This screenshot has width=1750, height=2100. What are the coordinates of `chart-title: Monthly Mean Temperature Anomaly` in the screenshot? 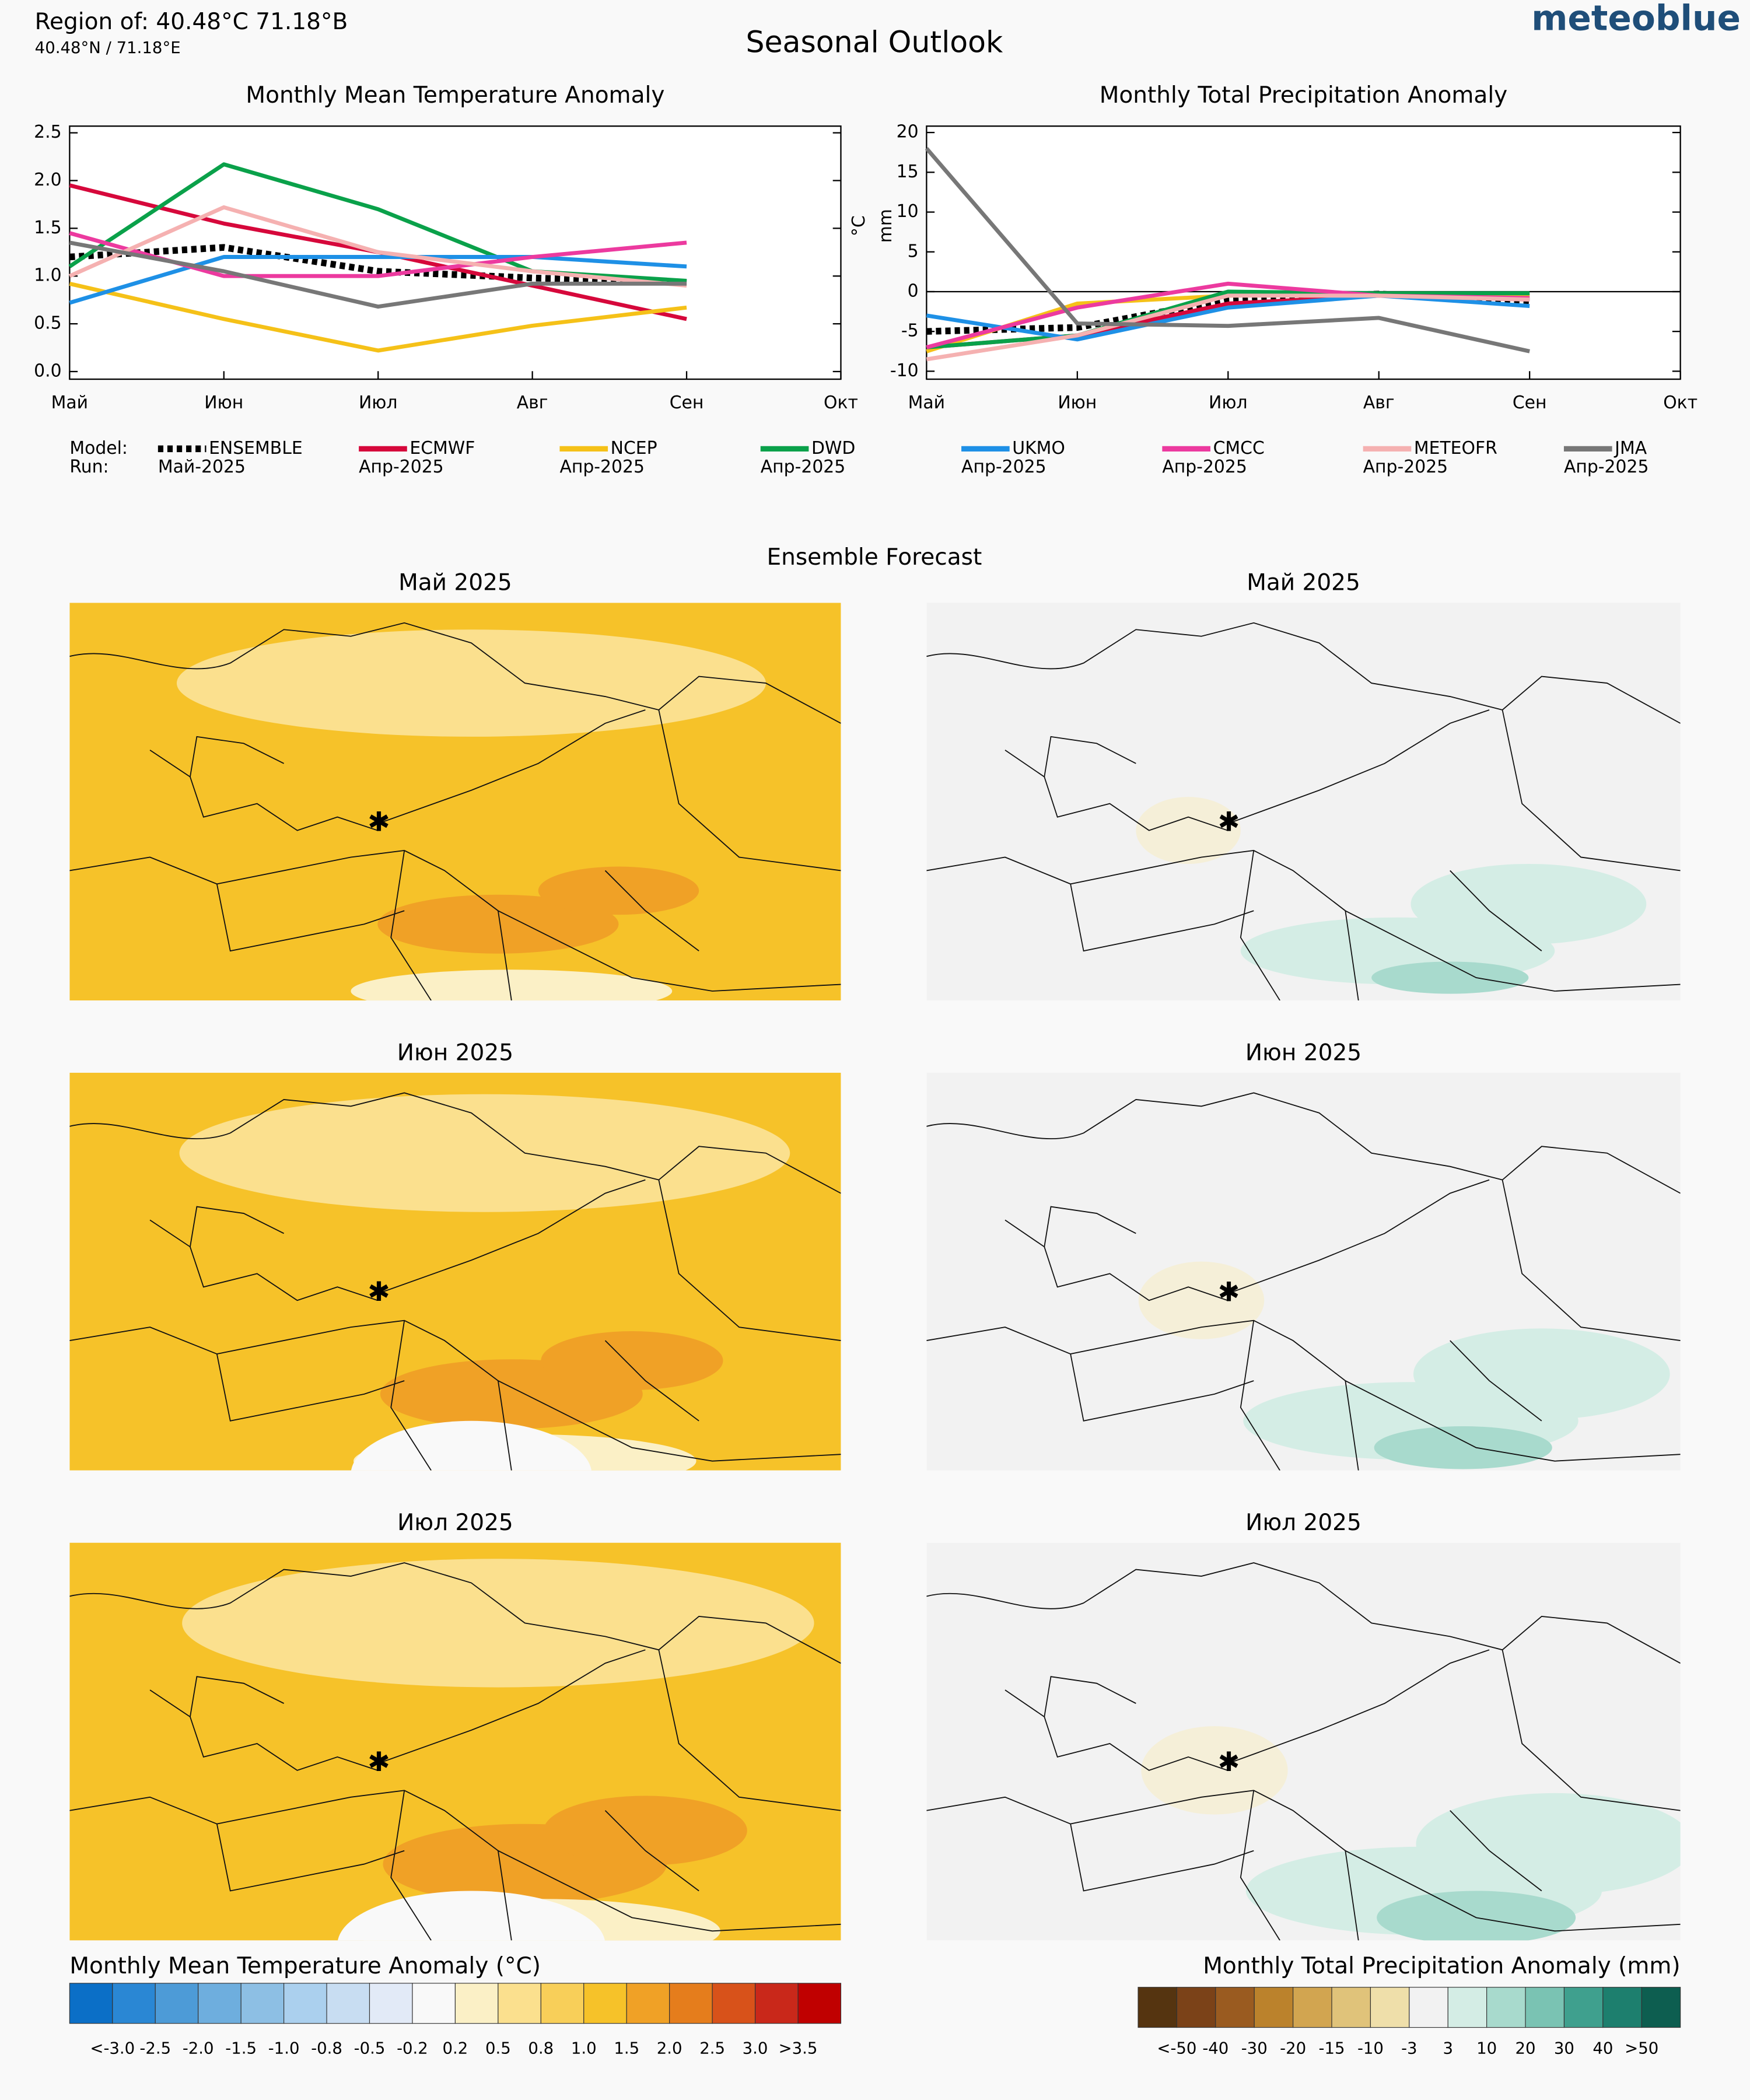 It's located at (455, 95).